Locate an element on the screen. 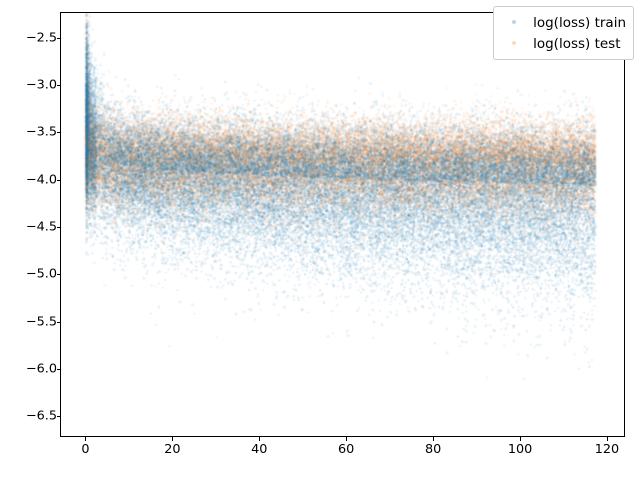 The image size is (640, 480). y-tick-label: −4.5 is located at coordinates (41, 227).